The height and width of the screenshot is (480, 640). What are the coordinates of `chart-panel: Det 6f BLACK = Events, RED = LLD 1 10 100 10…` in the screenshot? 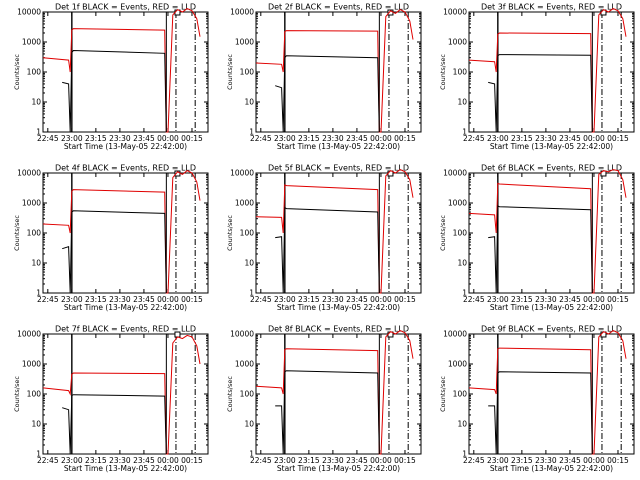 It's located at (537, 238).